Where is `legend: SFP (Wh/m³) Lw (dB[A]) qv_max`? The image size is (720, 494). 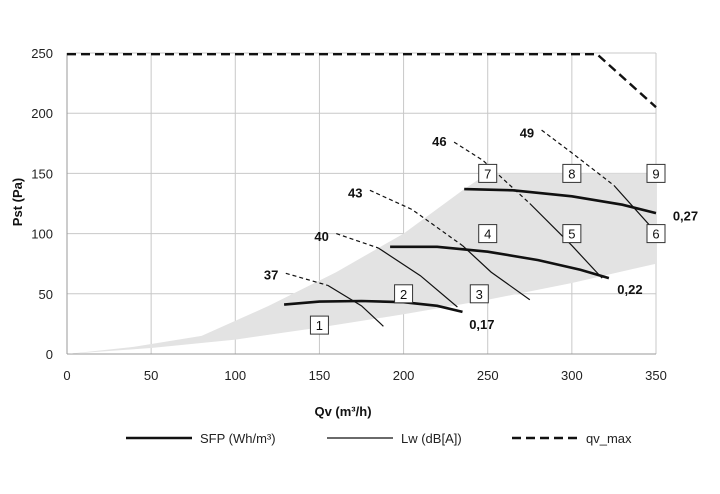 legend: SFP (Wh/m³) Lw (dB[A]) qv_max is located at coordinates (379, 438).